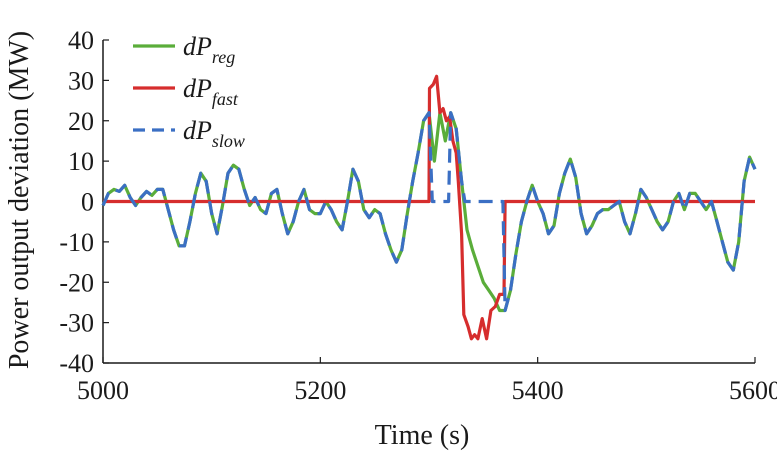 This screenshot has width=777, height=454. I want to click on x-tick-label: 5600, so click(753, 390).